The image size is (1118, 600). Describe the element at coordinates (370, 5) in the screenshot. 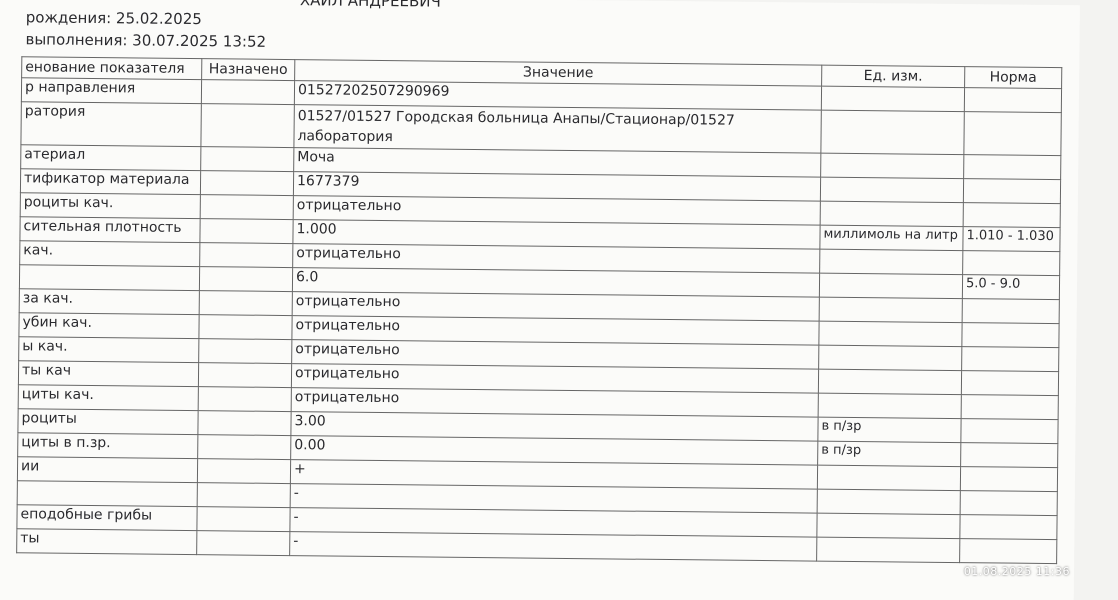

I see `patient-name: ХАИЛ АНДРЕЕВИЧ` at that location.